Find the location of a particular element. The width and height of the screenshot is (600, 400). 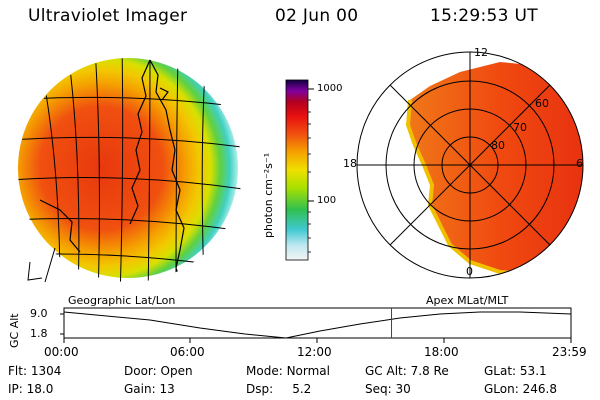

altitude-tick-low: 1.8 is located at coordinates (39, 333).